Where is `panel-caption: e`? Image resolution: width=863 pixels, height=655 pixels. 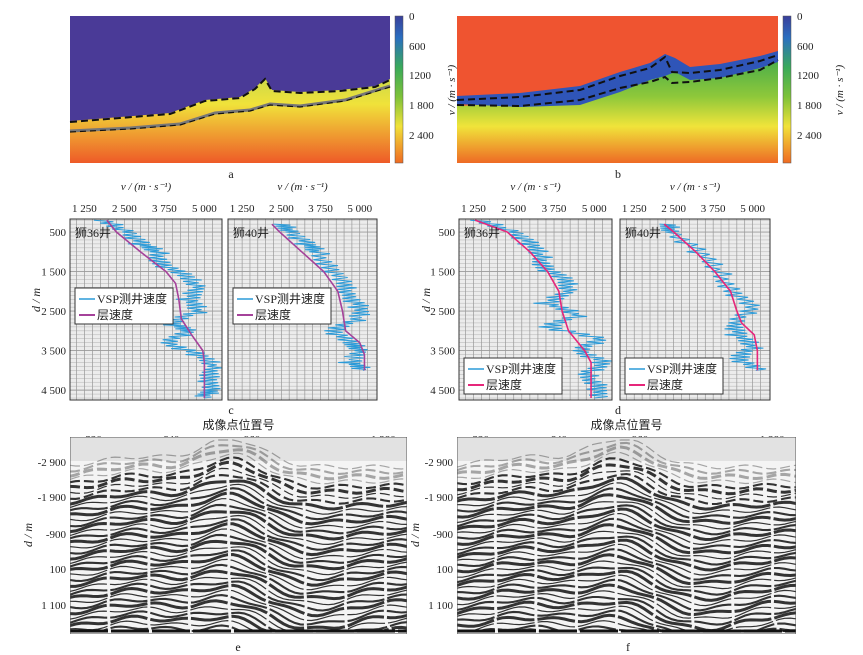
panel-caption: e is located at coordinates (237, 647).